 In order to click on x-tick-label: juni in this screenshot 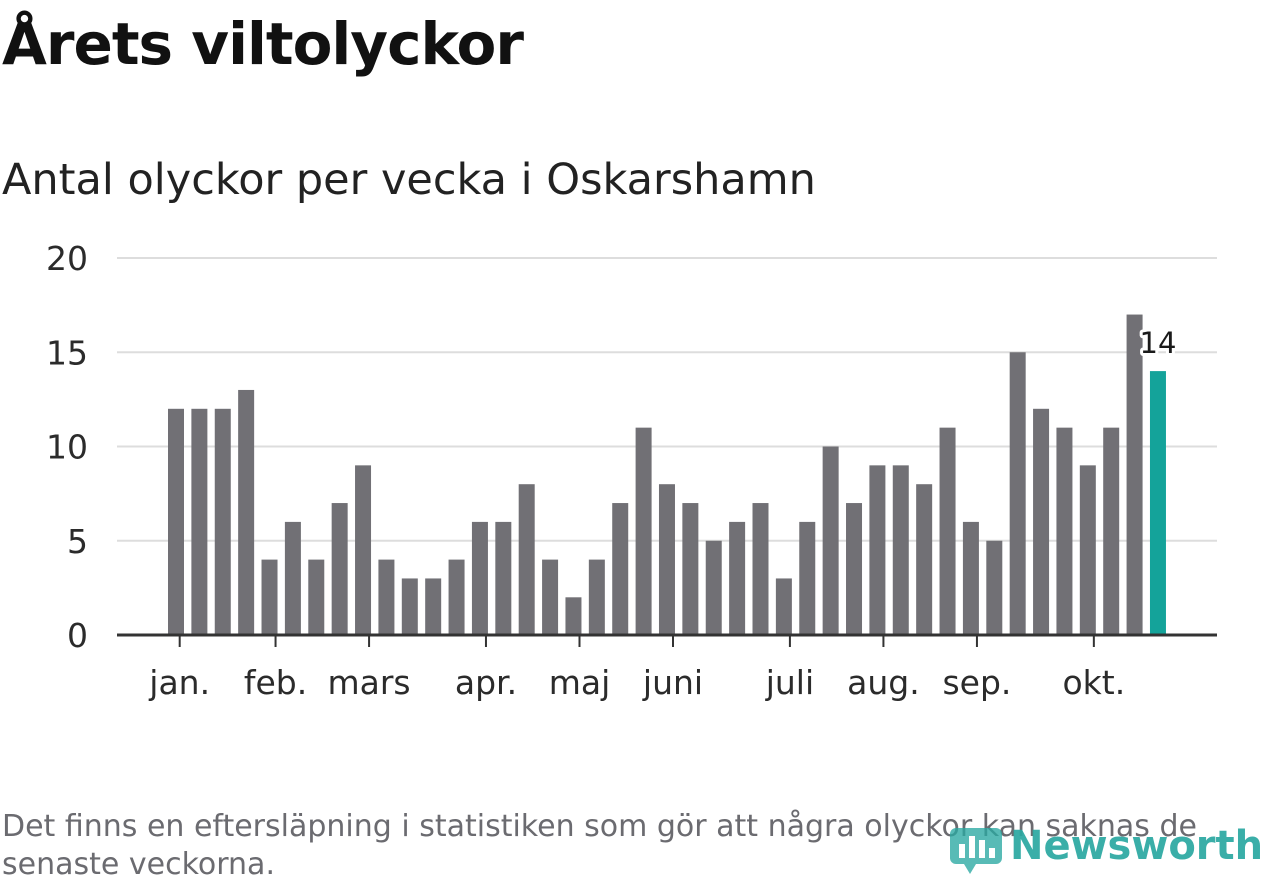, I will do `click(672, 682)`.